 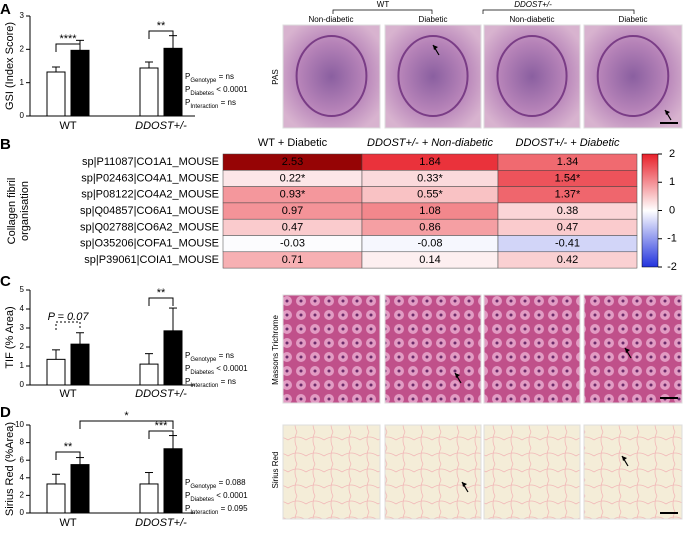 I want to click on column-label: DDOST+/- + Diabetic, so click(x=568, y=143).